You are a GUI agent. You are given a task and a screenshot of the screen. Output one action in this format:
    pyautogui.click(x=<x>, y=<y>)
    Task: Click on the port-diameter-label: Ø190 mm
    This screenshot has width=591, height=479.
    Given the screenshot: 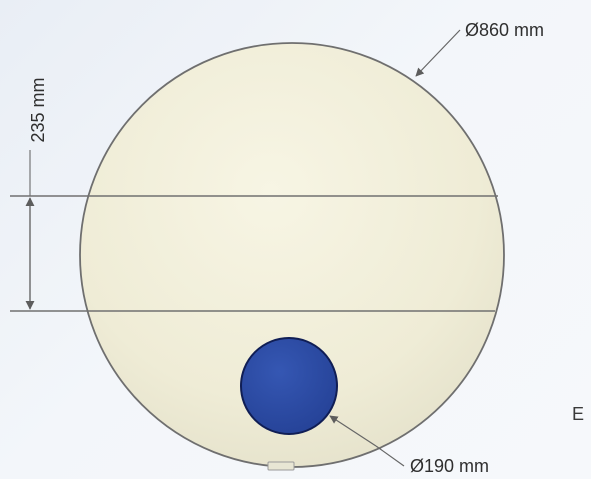 What is the action you would take?
    pyautogui.click(x=449, y=466)
    